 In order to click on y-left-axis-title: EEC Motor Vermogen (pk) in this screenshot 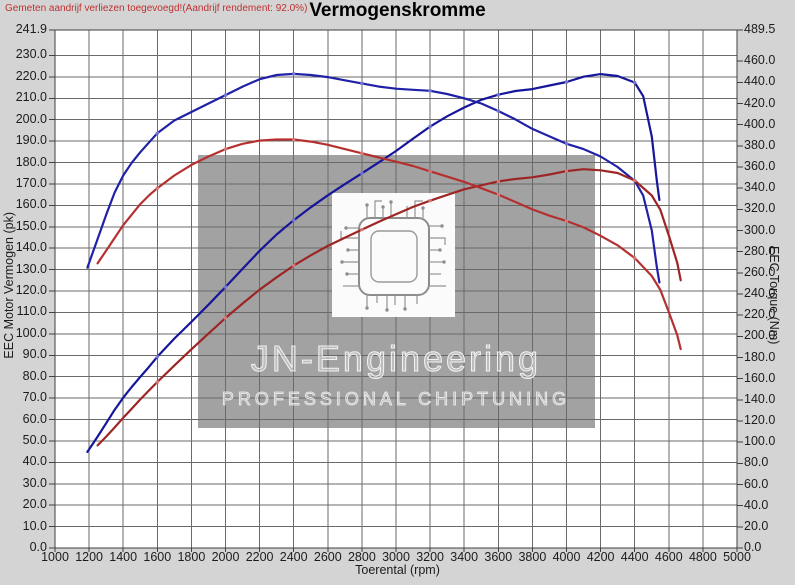, I will do `click(9, 285)`.